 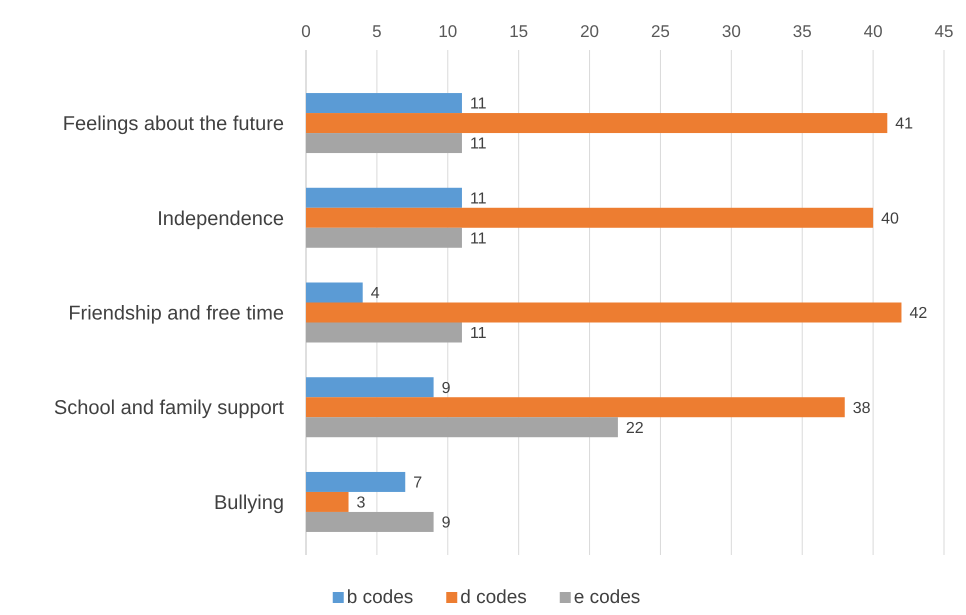 What do you see at coordinates (904, 124) in the screenshot?
I see `data-label: 41` at bounding box center [904, 124].